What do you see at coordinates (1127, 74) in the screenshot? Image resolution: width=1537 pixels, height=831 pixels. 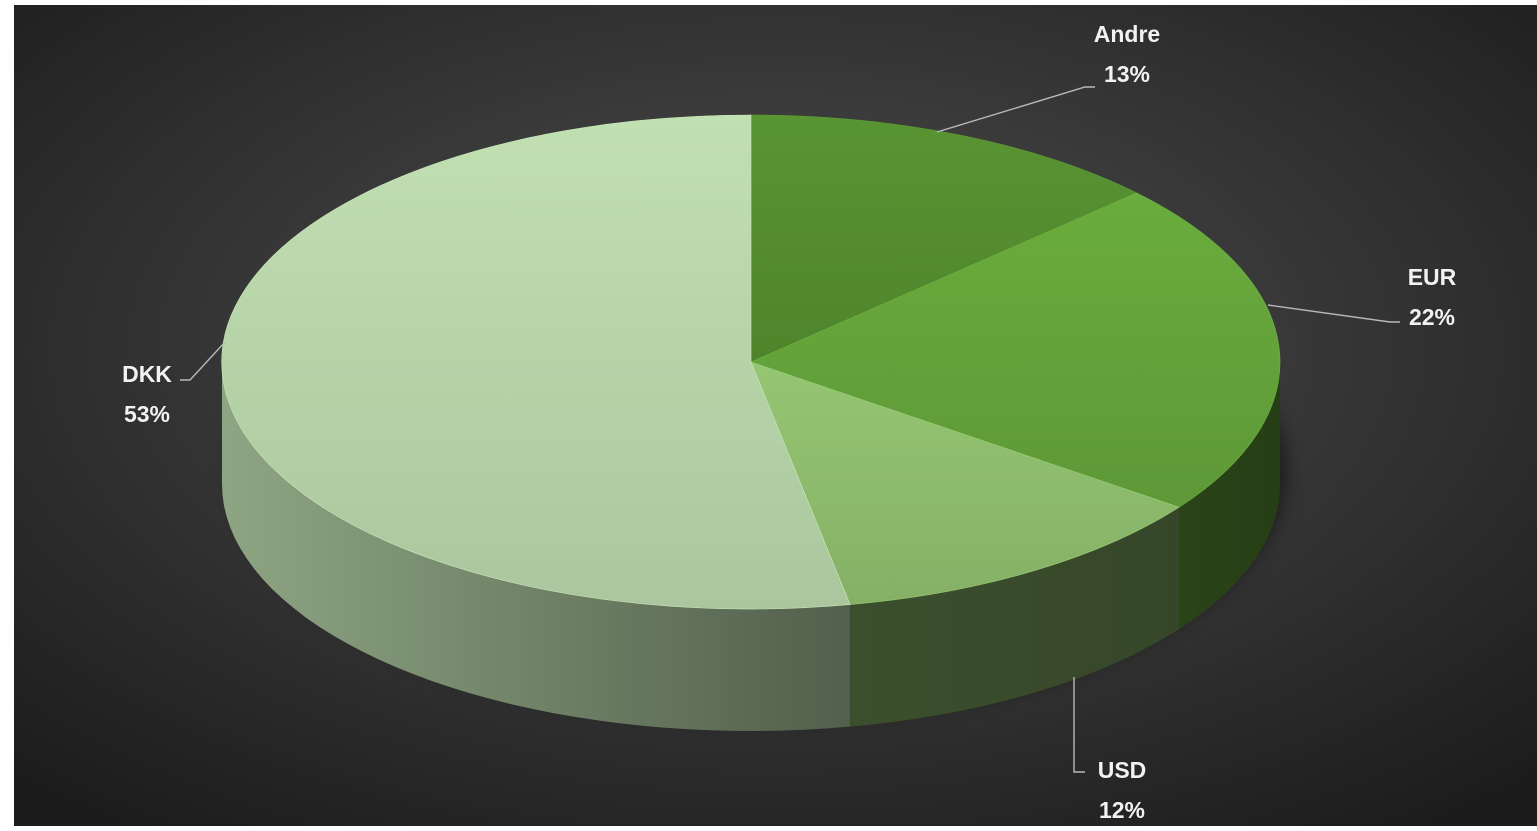 I see `label-percent-andre: 13%` at bounding box center [1127, 74].